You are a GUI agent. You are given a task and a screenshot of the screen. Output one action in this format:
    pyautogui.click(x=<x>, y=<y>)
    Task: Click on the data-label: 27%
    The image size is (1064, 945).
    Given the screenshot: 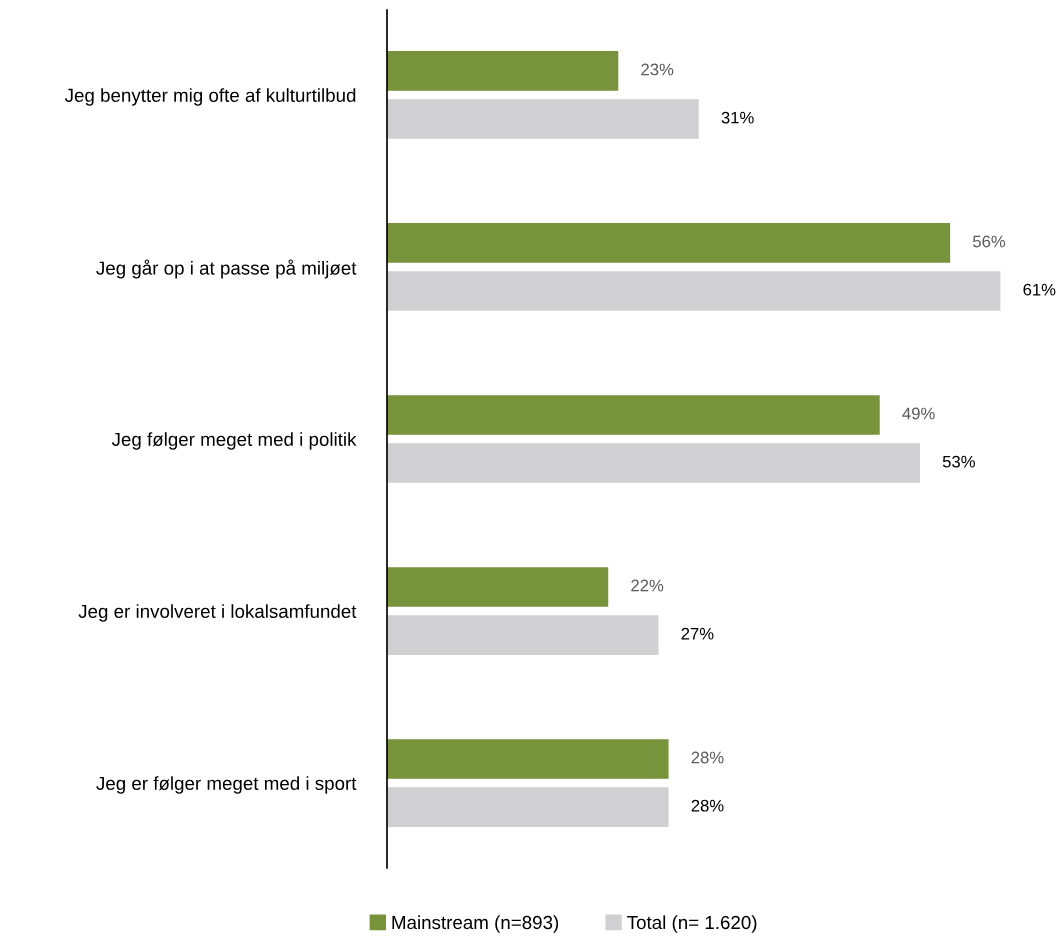 What is the action you would take?
    pyautogui.click(x=697, y=633)
    